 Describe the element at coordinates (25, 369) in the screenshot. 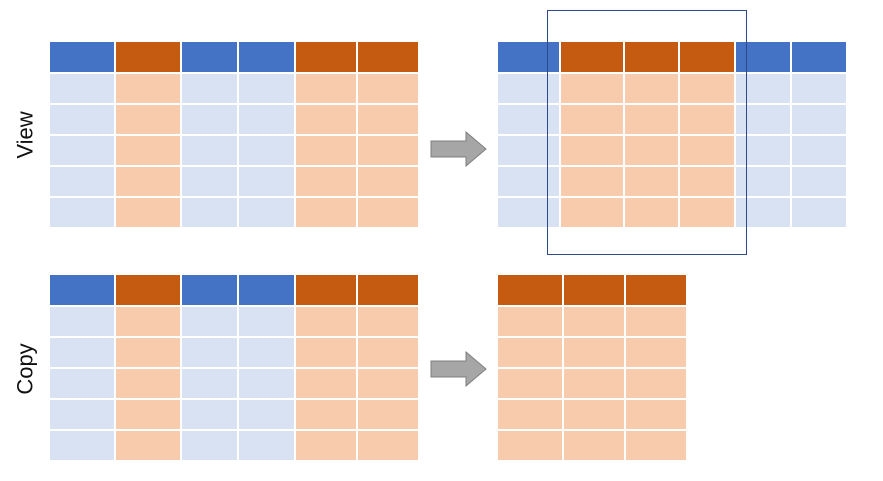

I see `row-label-copy: Copy` at that location.